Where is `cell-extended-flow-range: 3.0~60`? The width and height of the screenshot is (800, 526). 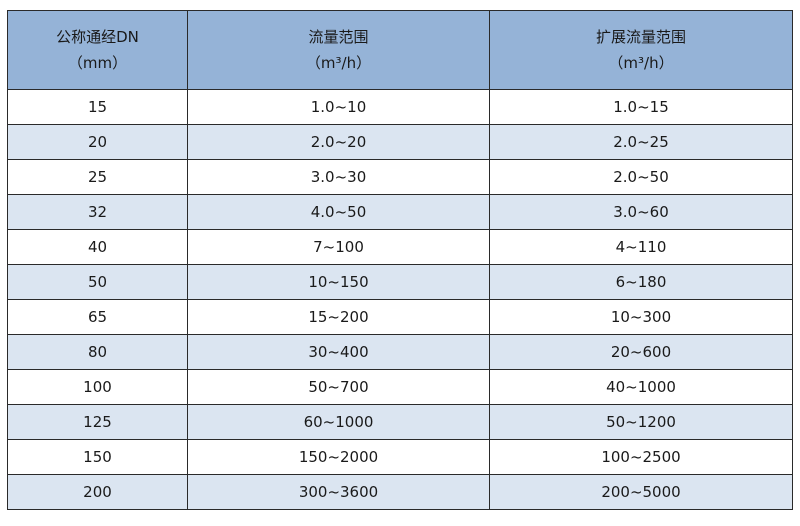 cell-extended-flow-range: 3.0~60 is located at coordinates (641, 212).